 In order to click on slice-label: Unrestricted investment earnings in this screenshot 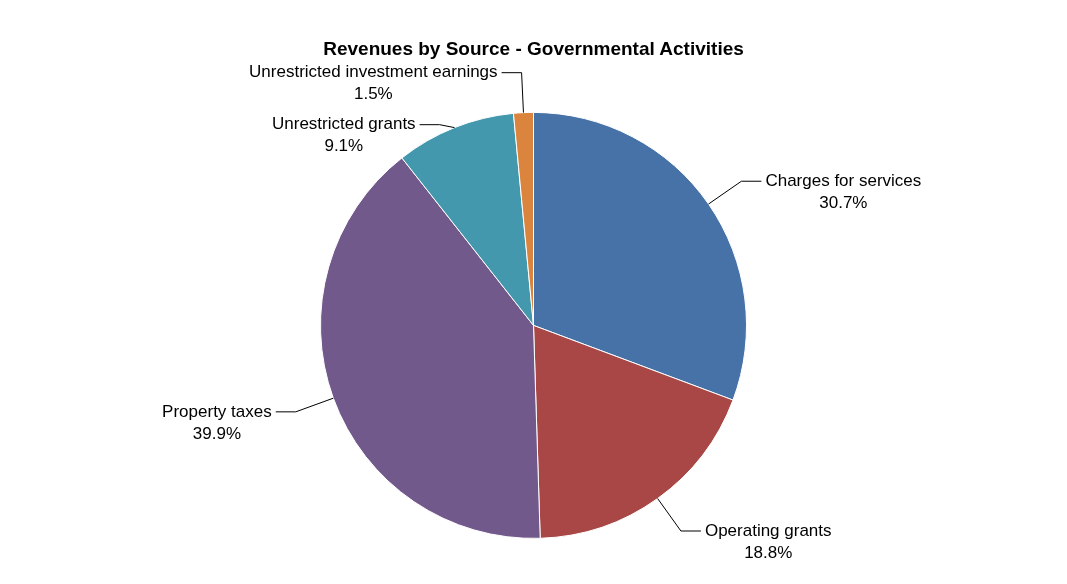, I will do `click(373, 72)`.